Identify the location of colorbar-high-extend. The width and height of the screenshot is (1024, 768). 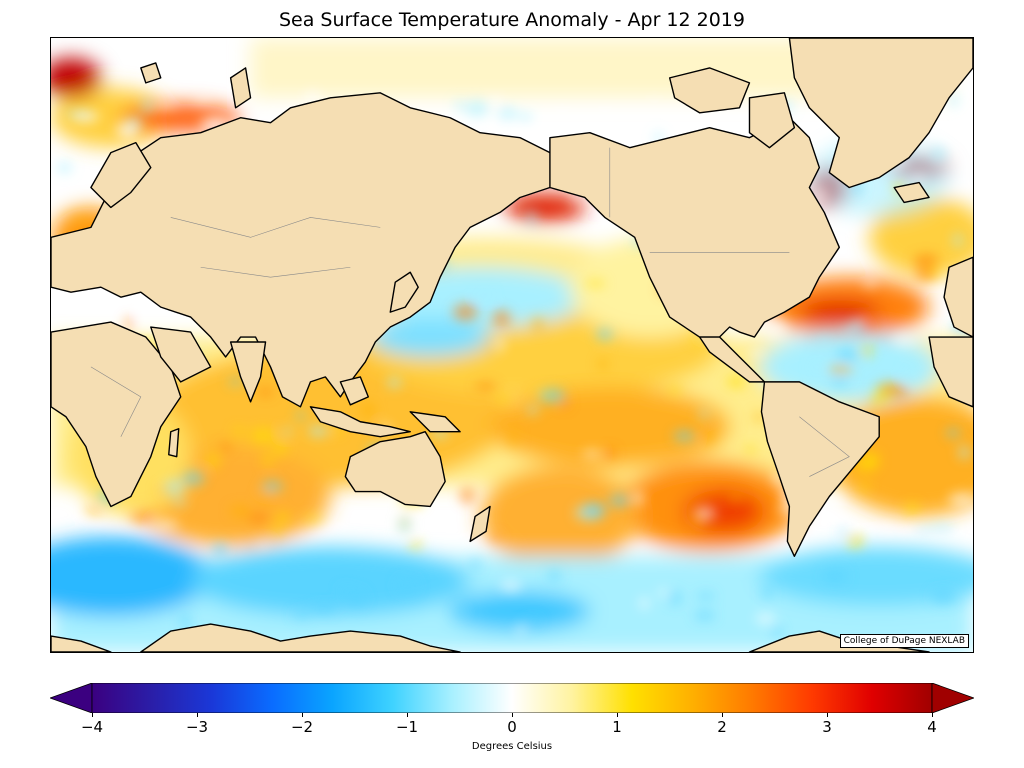
(952, 698).